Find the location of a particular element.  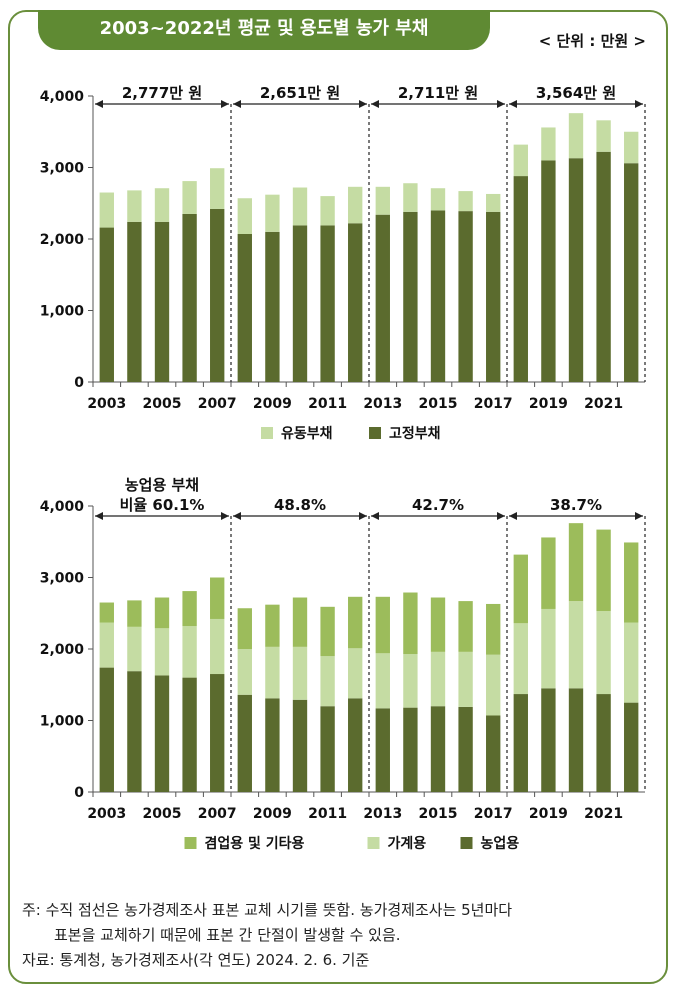

bar-2018-고정부채 is located at coordinates (520, 279).